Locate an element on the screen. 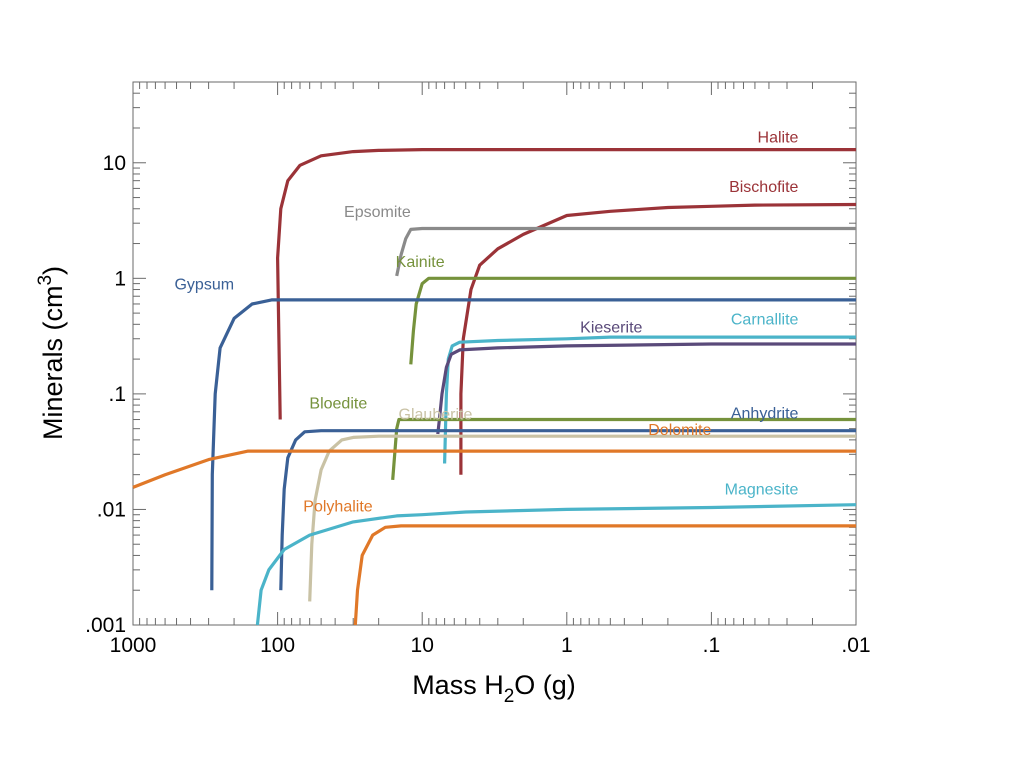  y-tick-label: .1 is located at coordinates (117, 394).